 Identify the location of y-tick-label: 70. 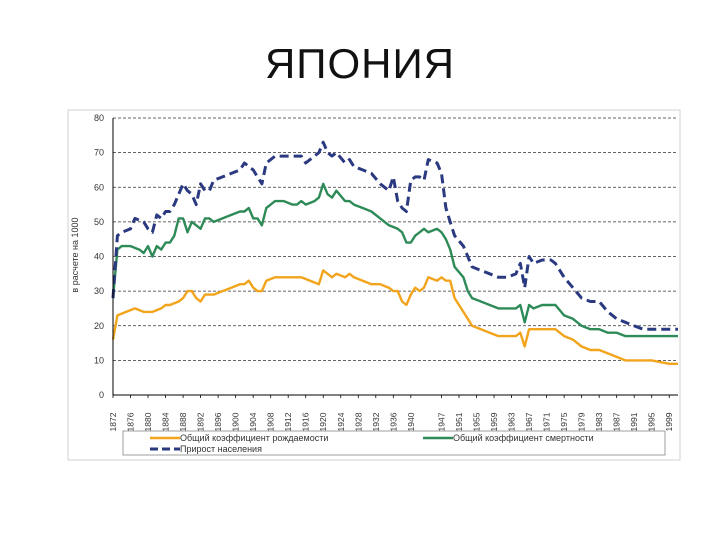
(99, 153).